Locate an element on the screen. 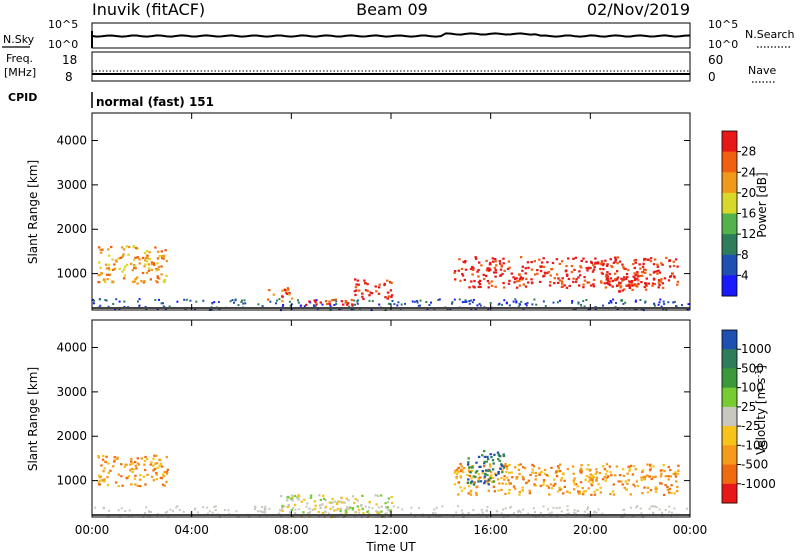 This screenshot has width=800, height=554. freq-right-tick-bottom: 0 is located at coordinates (712, 77).